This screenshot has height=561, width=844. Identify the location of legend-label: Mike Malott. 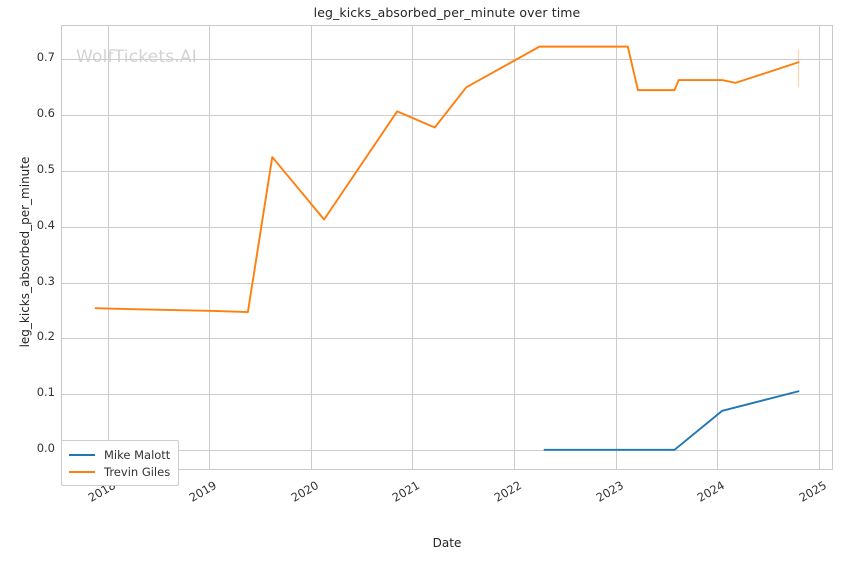
(137, 454).